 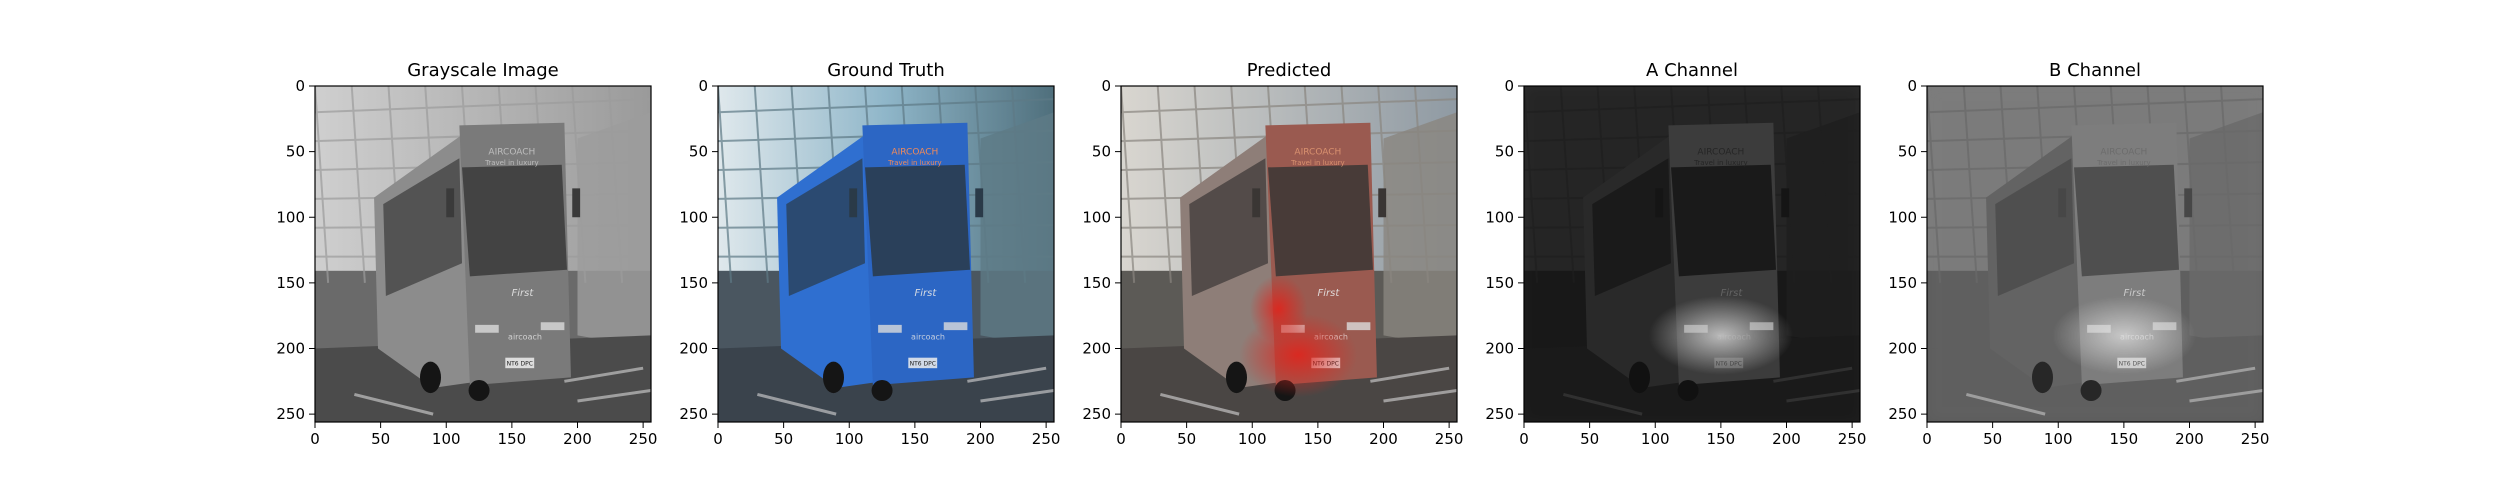 I want to click on panel-title: Ground Truth, so click(x=886, y=70).